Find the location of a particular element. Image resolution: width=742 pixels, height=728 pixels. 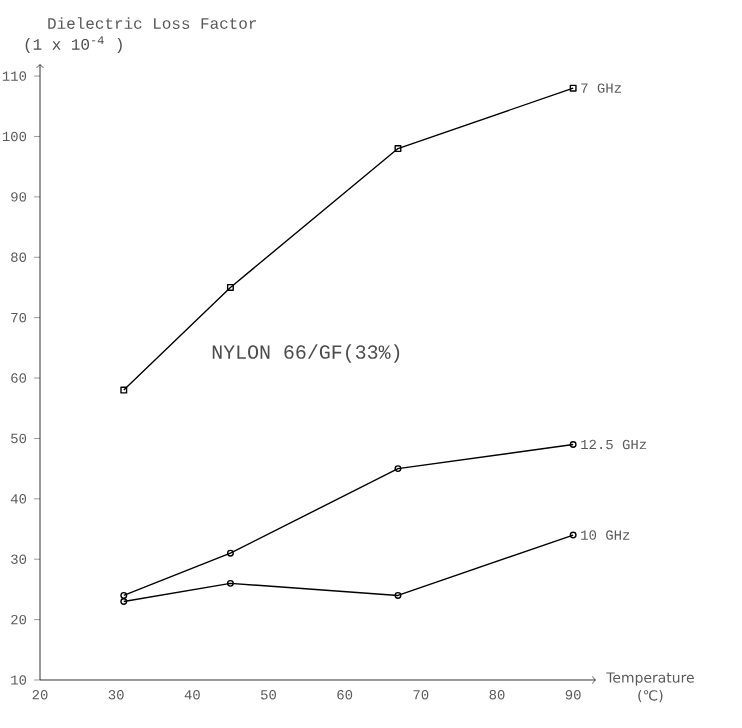

annotation: NYLON 66/GF(33%) is located at coordinates (306, 353).